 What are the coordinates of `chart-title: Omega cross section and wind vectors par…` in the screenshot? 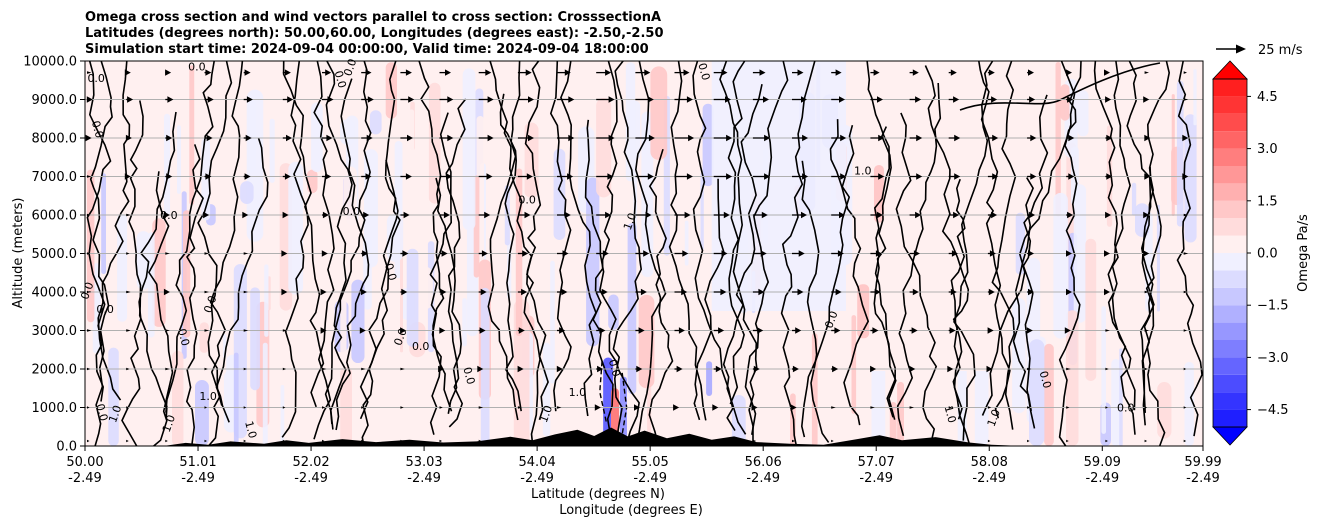 It's located at (374, 33).